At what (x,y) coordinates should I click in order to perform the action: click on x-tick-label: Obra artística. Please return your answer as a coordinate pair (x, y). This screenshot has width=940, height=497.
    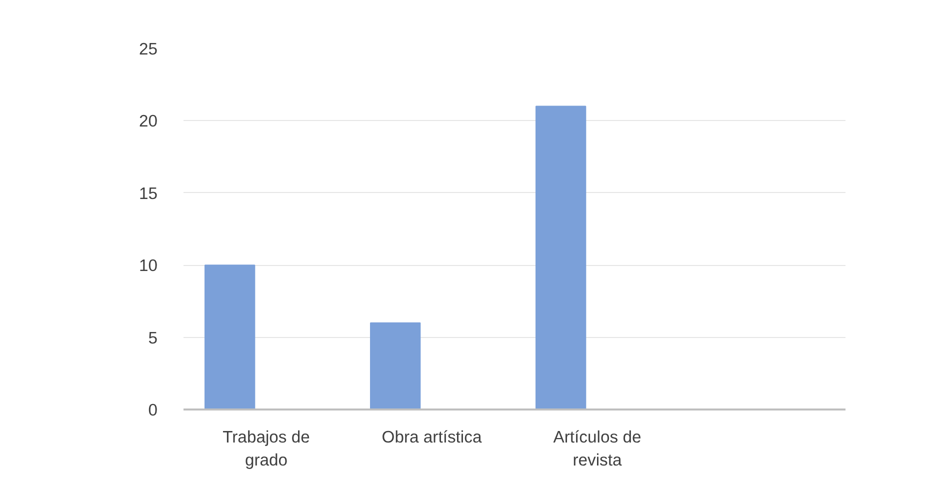
    Looking at the image, I should click on (432, 437).